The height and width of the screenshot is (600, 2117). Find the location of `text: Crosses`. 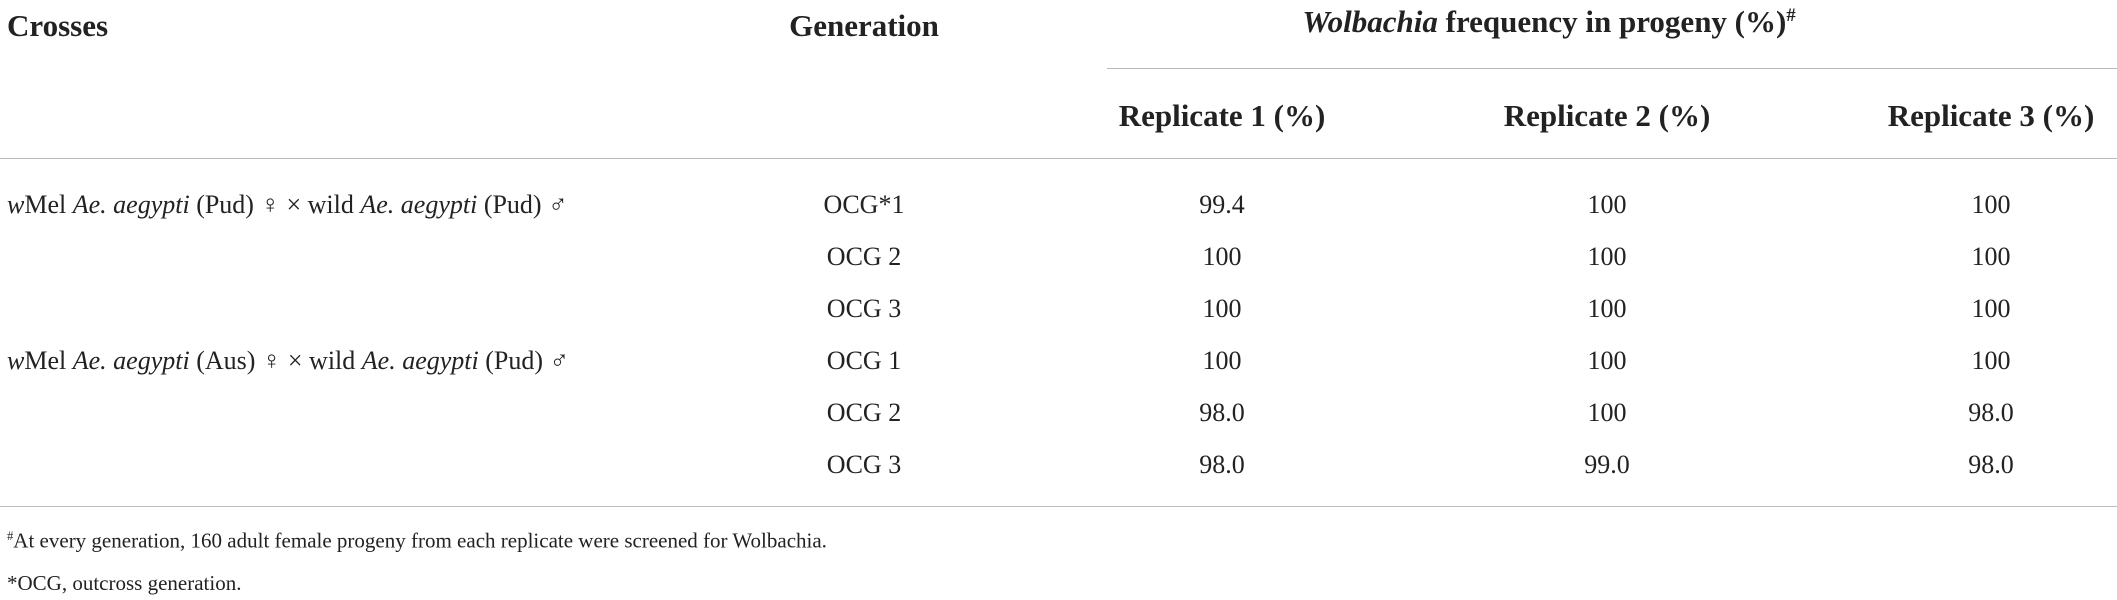

text: Crosses is located at coordinates (58, 25).